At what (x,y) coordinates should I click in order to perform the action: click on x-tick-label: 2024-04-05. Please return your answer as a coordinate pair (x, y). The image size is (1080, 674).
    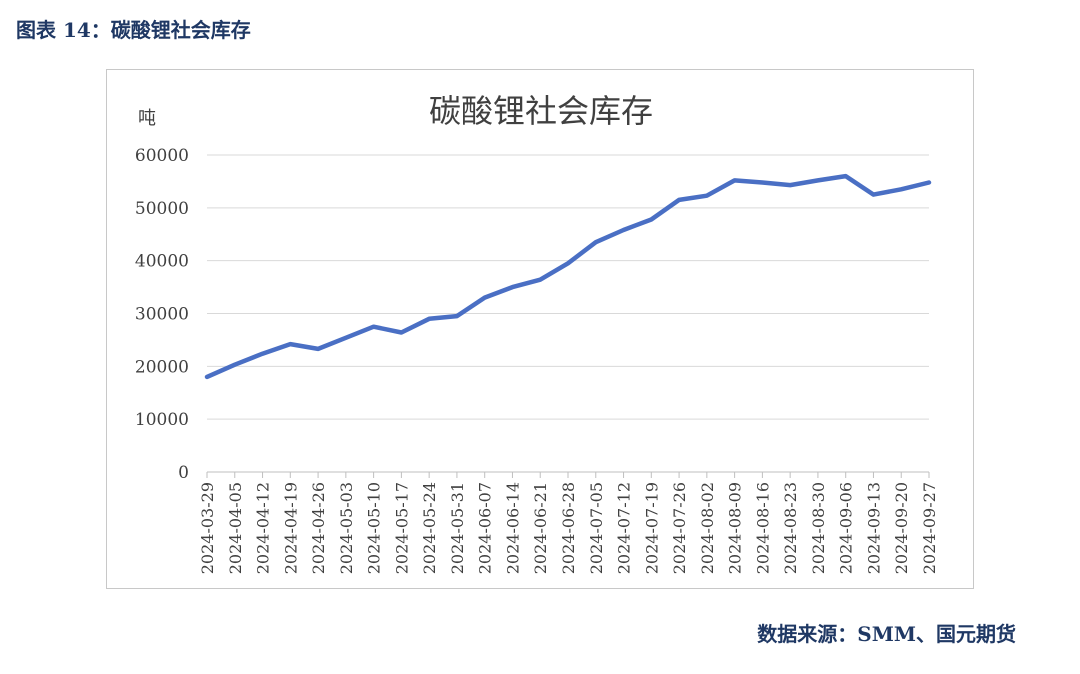
    Looking at the image, I should click on (235, 528).